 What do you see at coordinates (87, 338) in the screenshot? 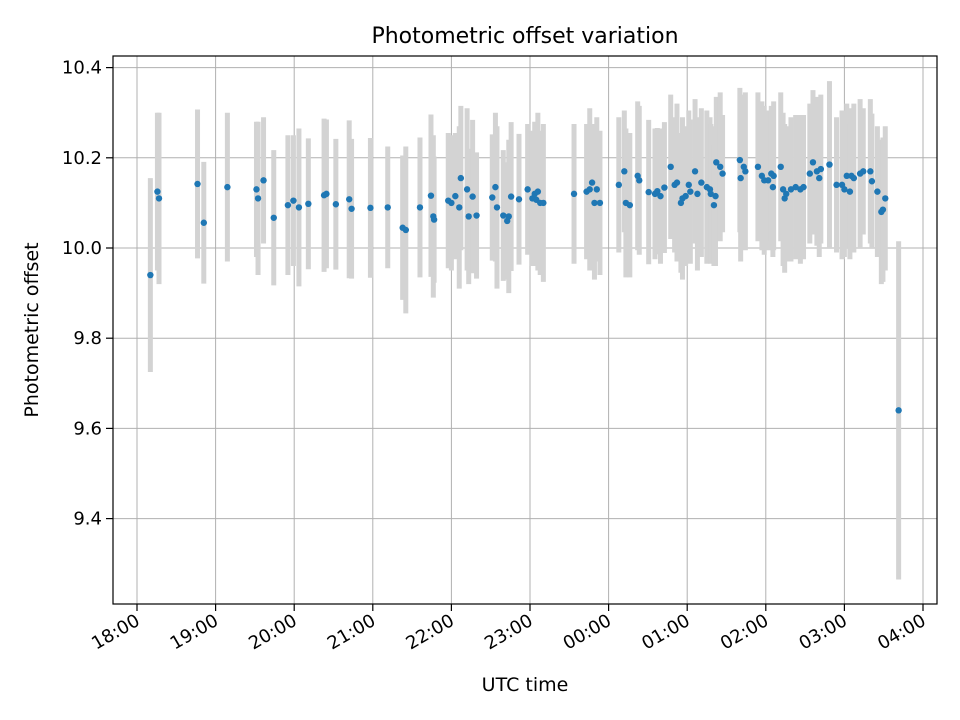
I see `y-tick-label: 9.8` at bounding box center [87, 338].